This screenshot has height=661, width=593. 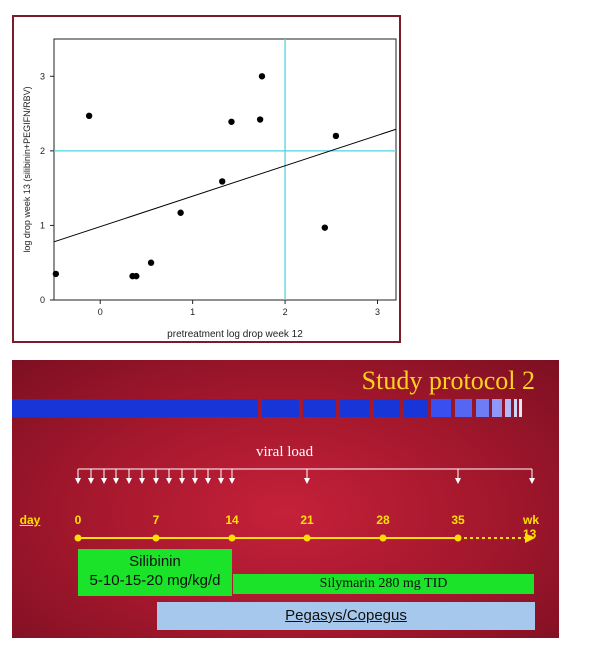 What do you see at coordinates (268, 538) in the screenshot?
I see `timeline-dots` at bounding box center [268, 538].